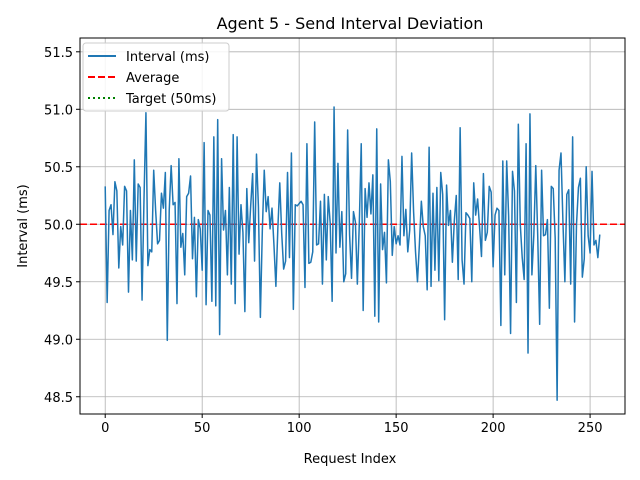  Describe the element at coordinates (350, 459) in the screenshot. I see `x-axis-label: Request Index` at that location.